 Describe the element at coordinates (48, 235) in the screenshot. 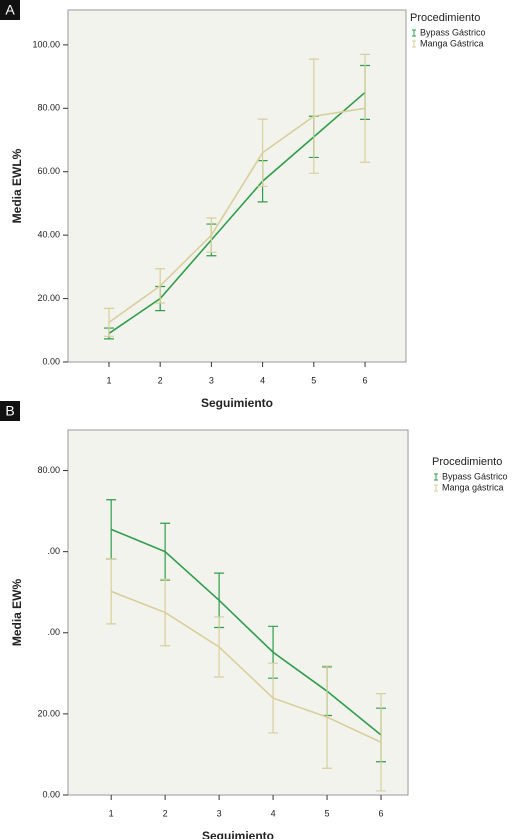

I see `y-tick-label: 40.00` at that location.